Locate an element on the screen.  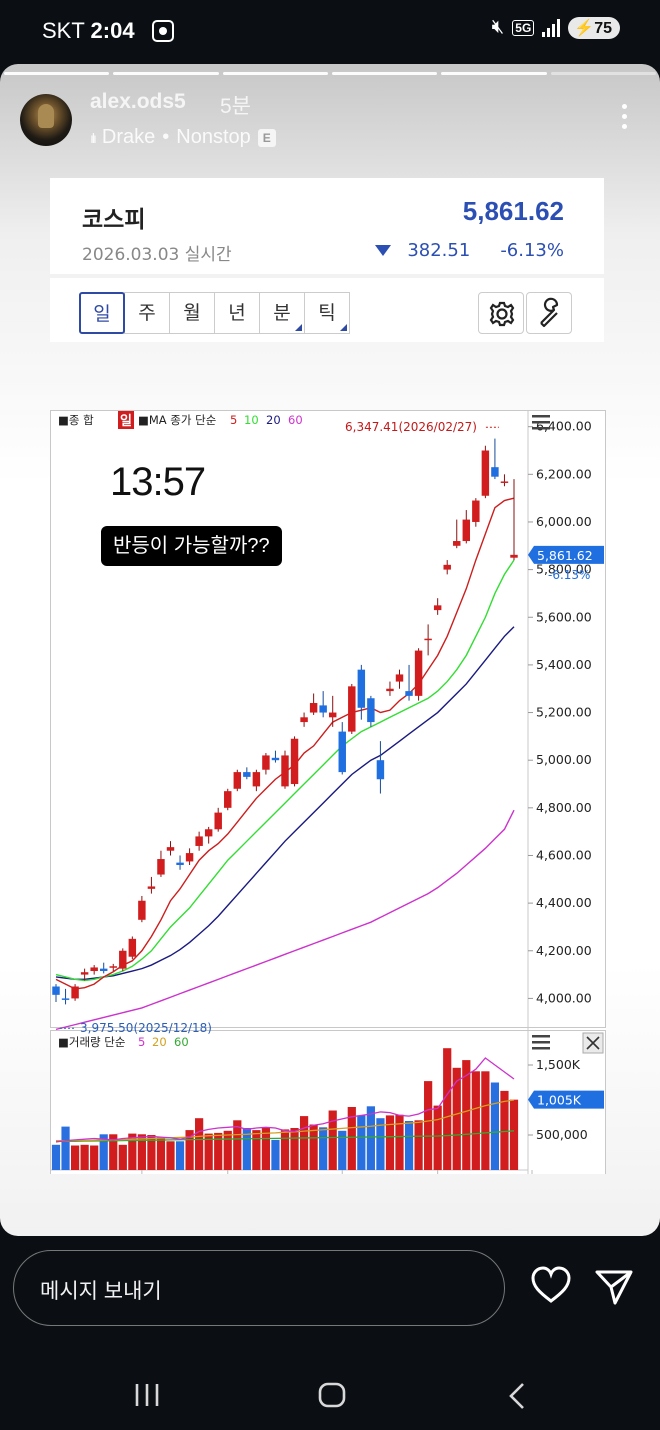
story-username: alex.ods5 is located at coordinates (138, 101).